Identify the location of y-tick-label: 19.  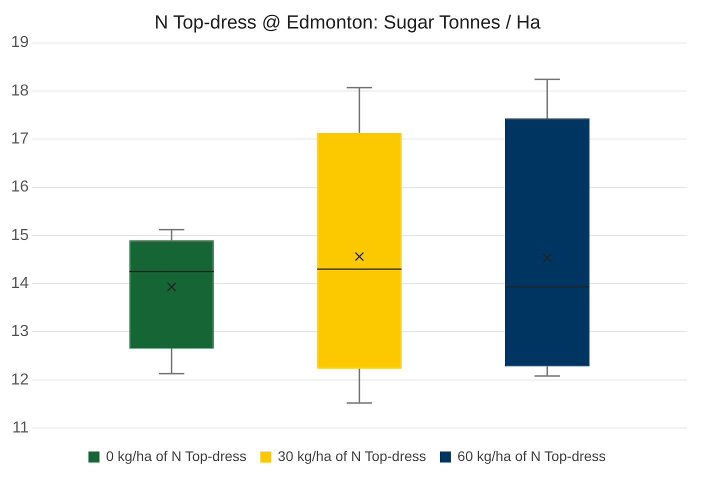
(20, 43).